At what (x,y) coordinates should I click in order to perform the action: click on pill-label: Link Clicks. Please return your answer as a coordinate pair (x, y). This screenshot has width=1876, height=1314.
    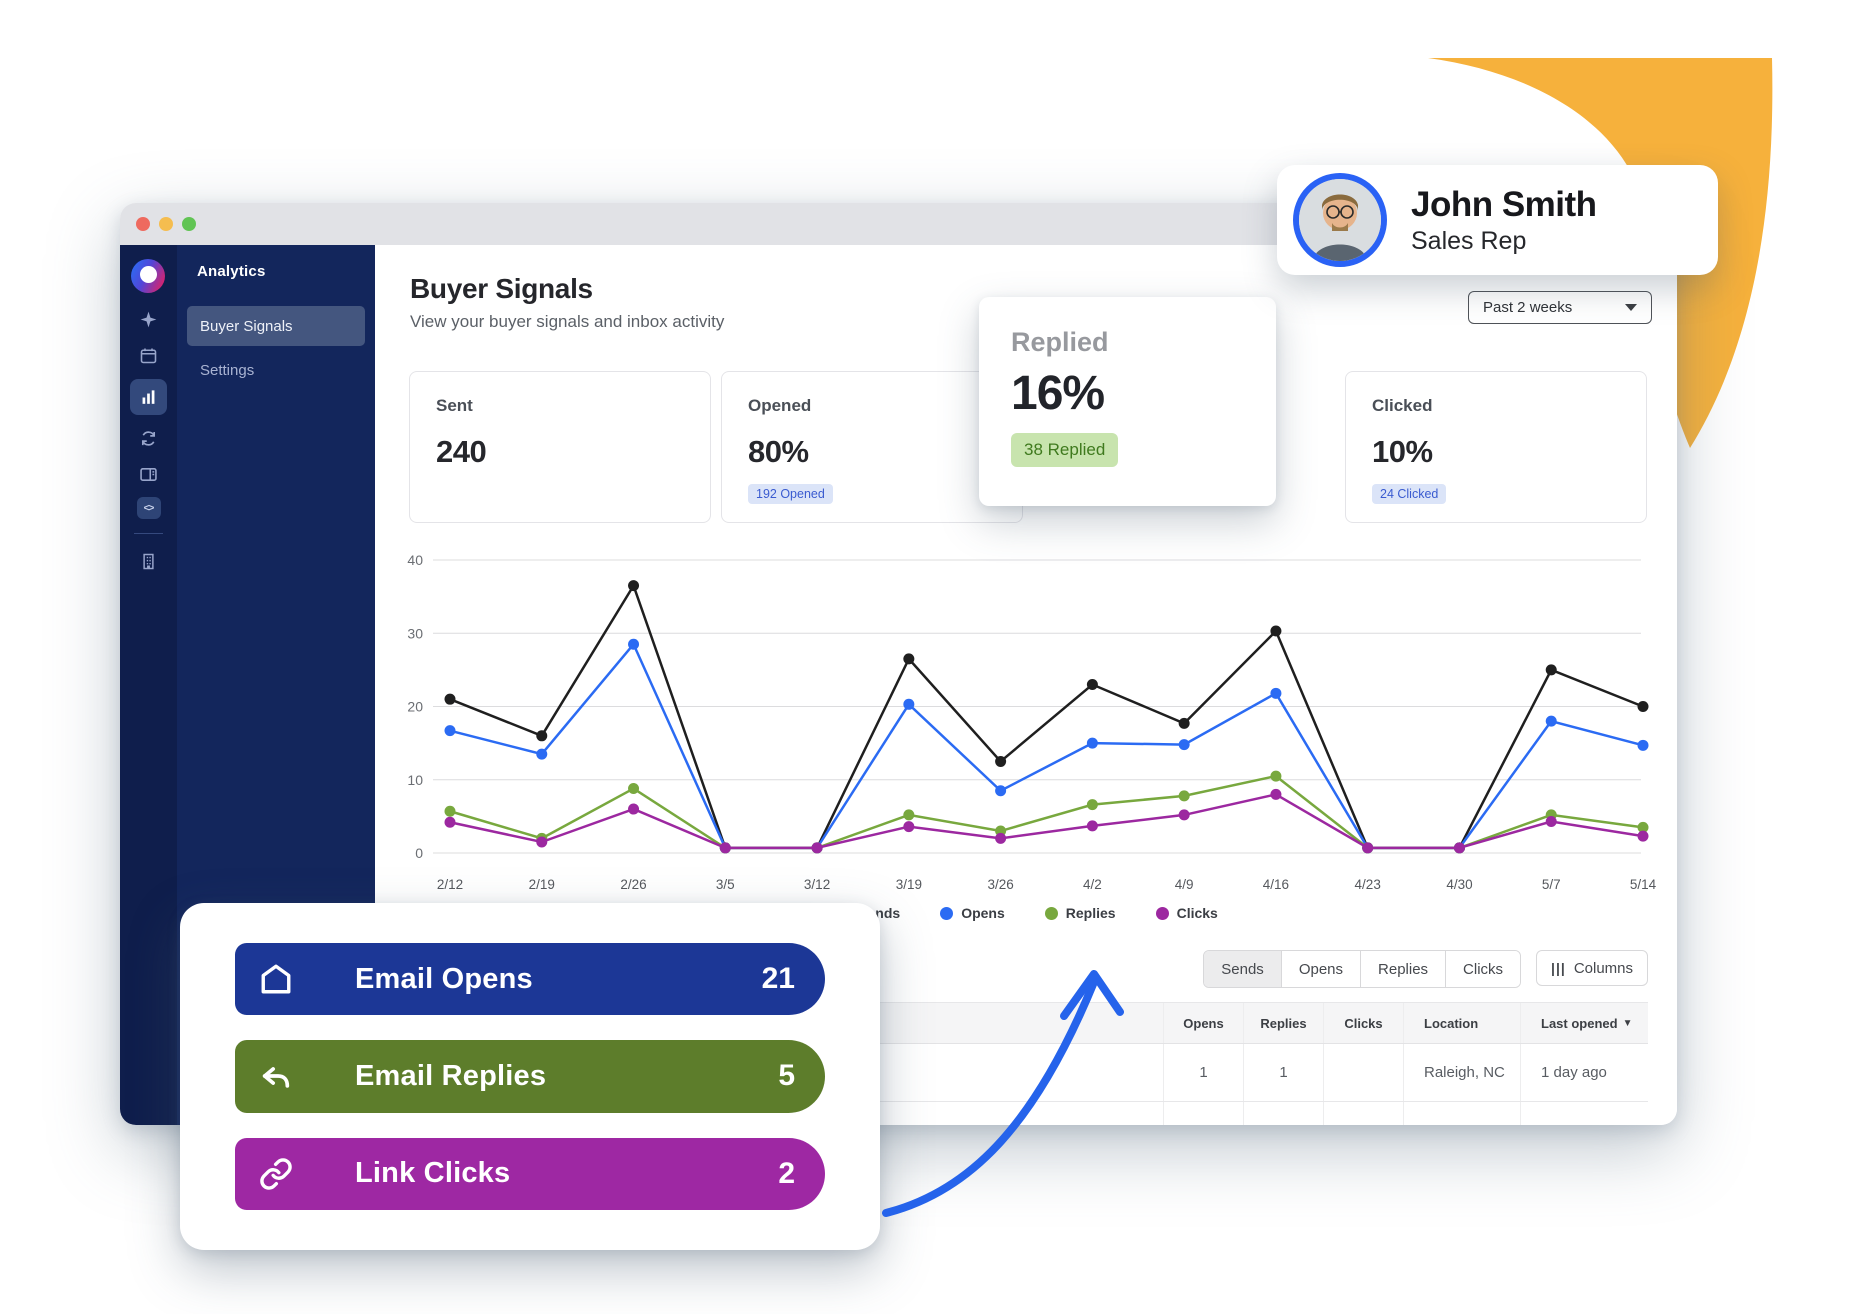
    Looking at the image, I should click on (433, 1173).